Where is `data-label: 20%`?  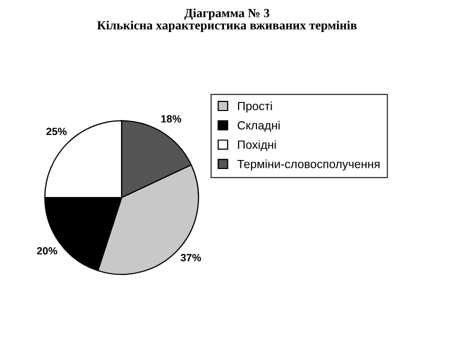
data-label: 20% is located at coordinates (47, 251).